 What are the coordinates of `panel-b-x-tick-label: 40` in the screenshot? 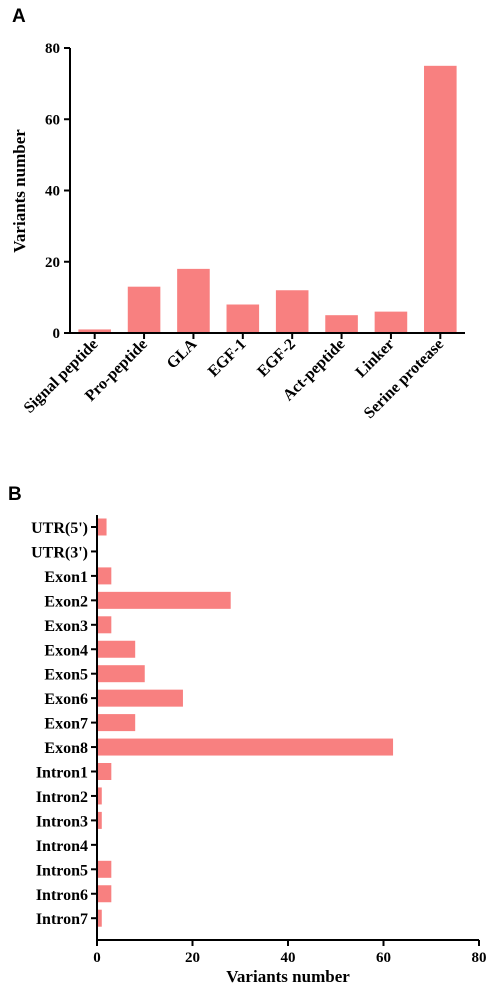 It's located at (288, 958).